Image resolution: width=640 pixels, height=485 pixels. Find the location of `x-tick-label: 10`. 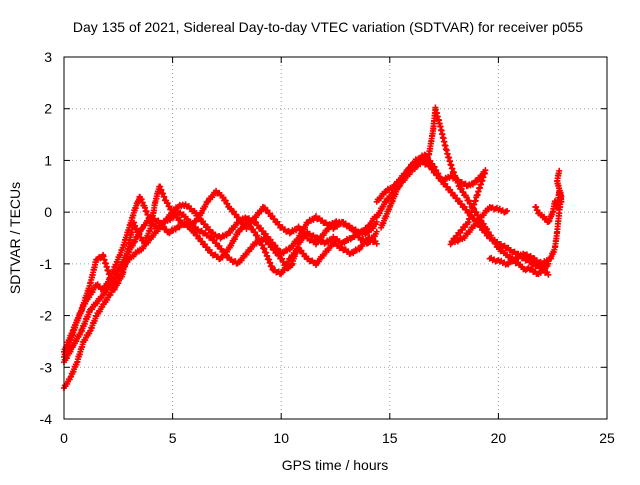

x-tick-label: 10 is located at coordinates (281, 438).